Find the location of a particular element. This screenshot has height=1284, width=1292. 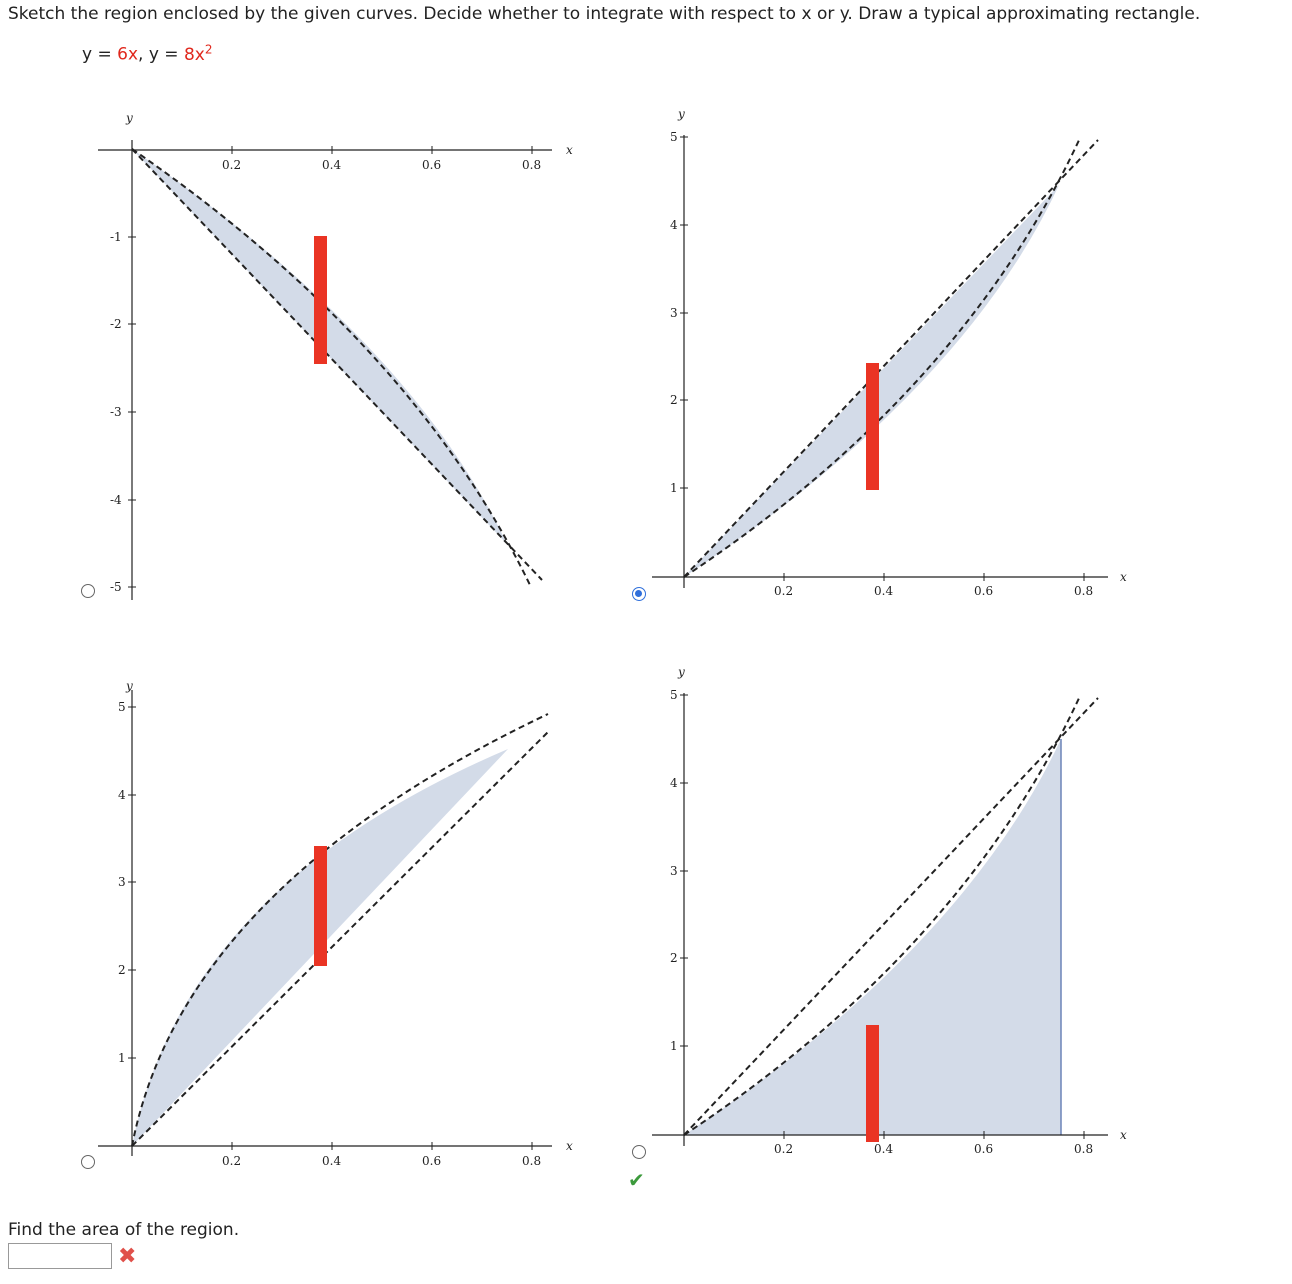

radio-option-c is located at coordinates (88, 1162).